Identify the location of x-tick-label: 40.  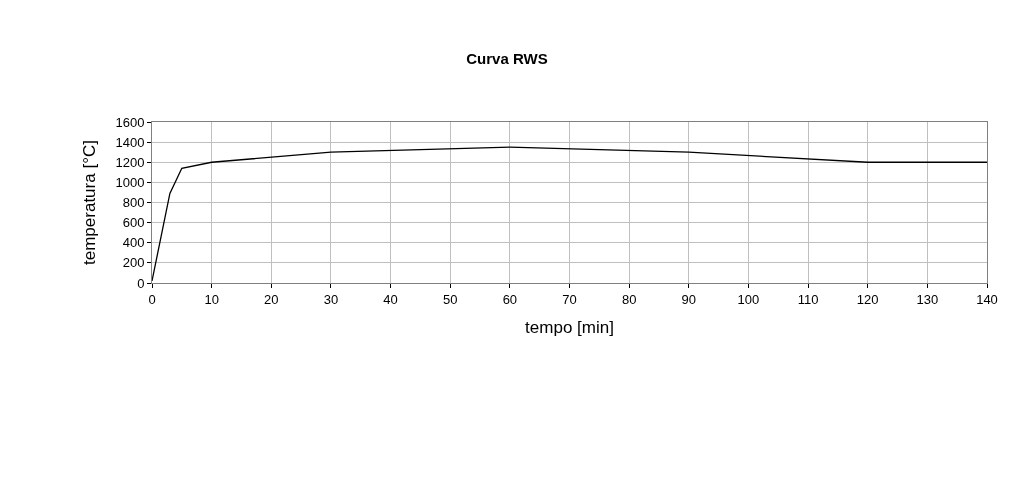
(390, 299).